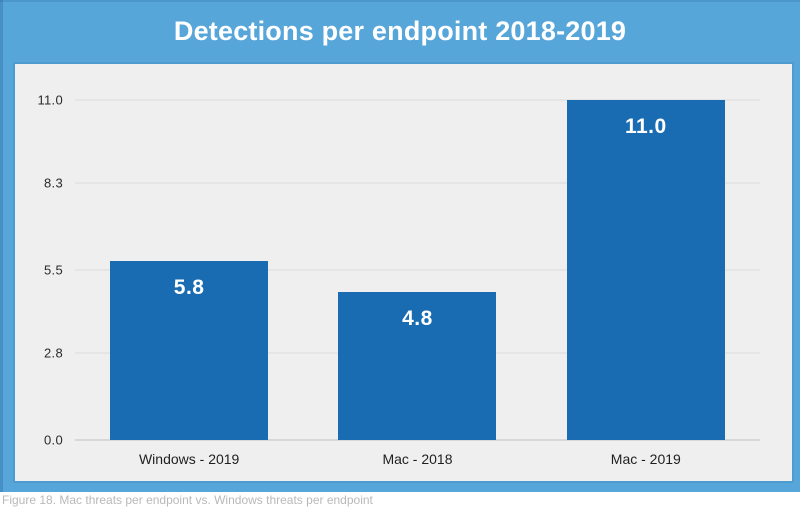  I want to click on bar-mac-2019: 11.0, so click(645, 270).